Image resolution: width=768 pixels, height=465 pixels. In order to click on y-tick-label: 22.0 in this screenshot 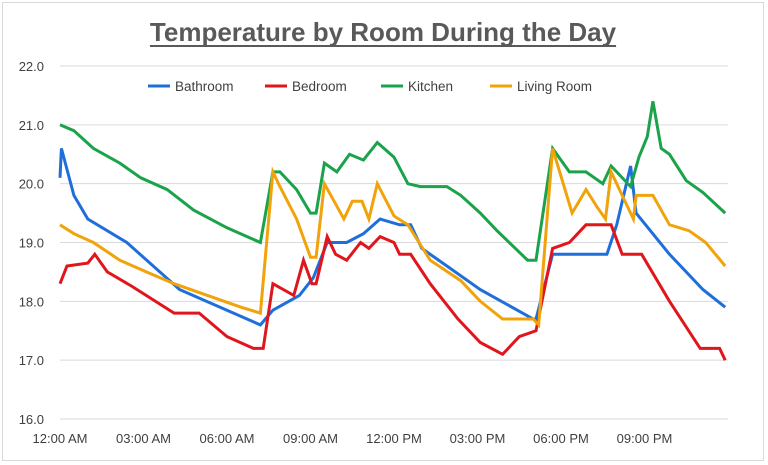, I will do `click(31, 66)`.